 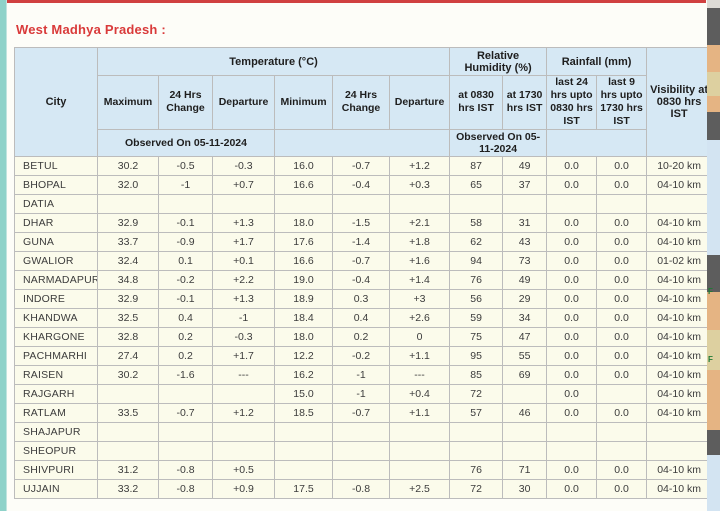 I want to click on value-cell: -0.1, so click(x=185, y=222).